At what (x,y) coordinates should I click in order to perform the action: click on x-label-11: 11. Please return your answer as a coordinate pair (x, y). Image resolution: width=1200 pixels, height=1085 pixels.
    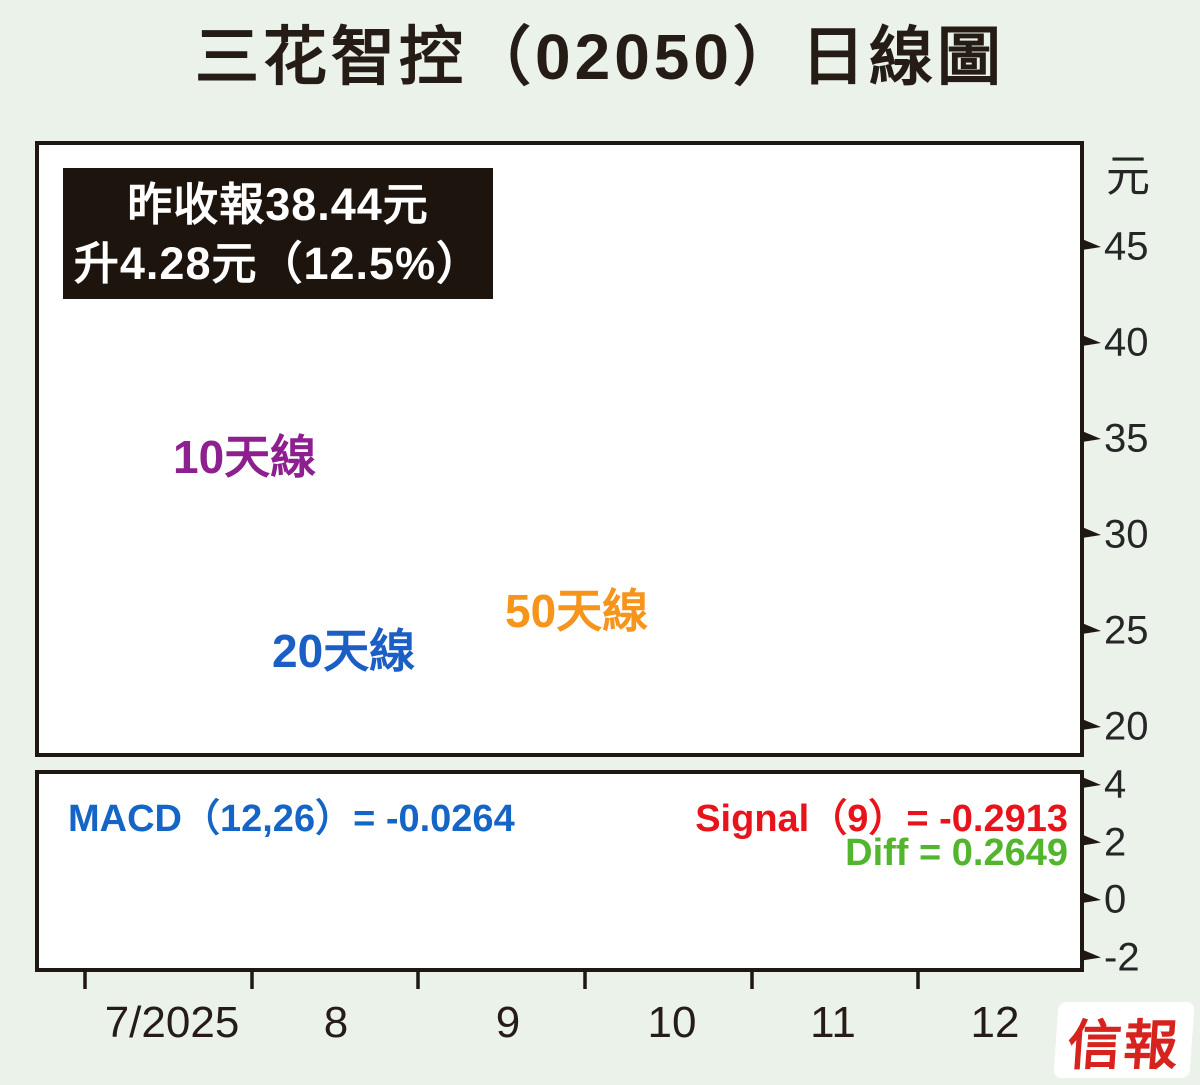
    Looking at the image, I should click on (833, 1022).